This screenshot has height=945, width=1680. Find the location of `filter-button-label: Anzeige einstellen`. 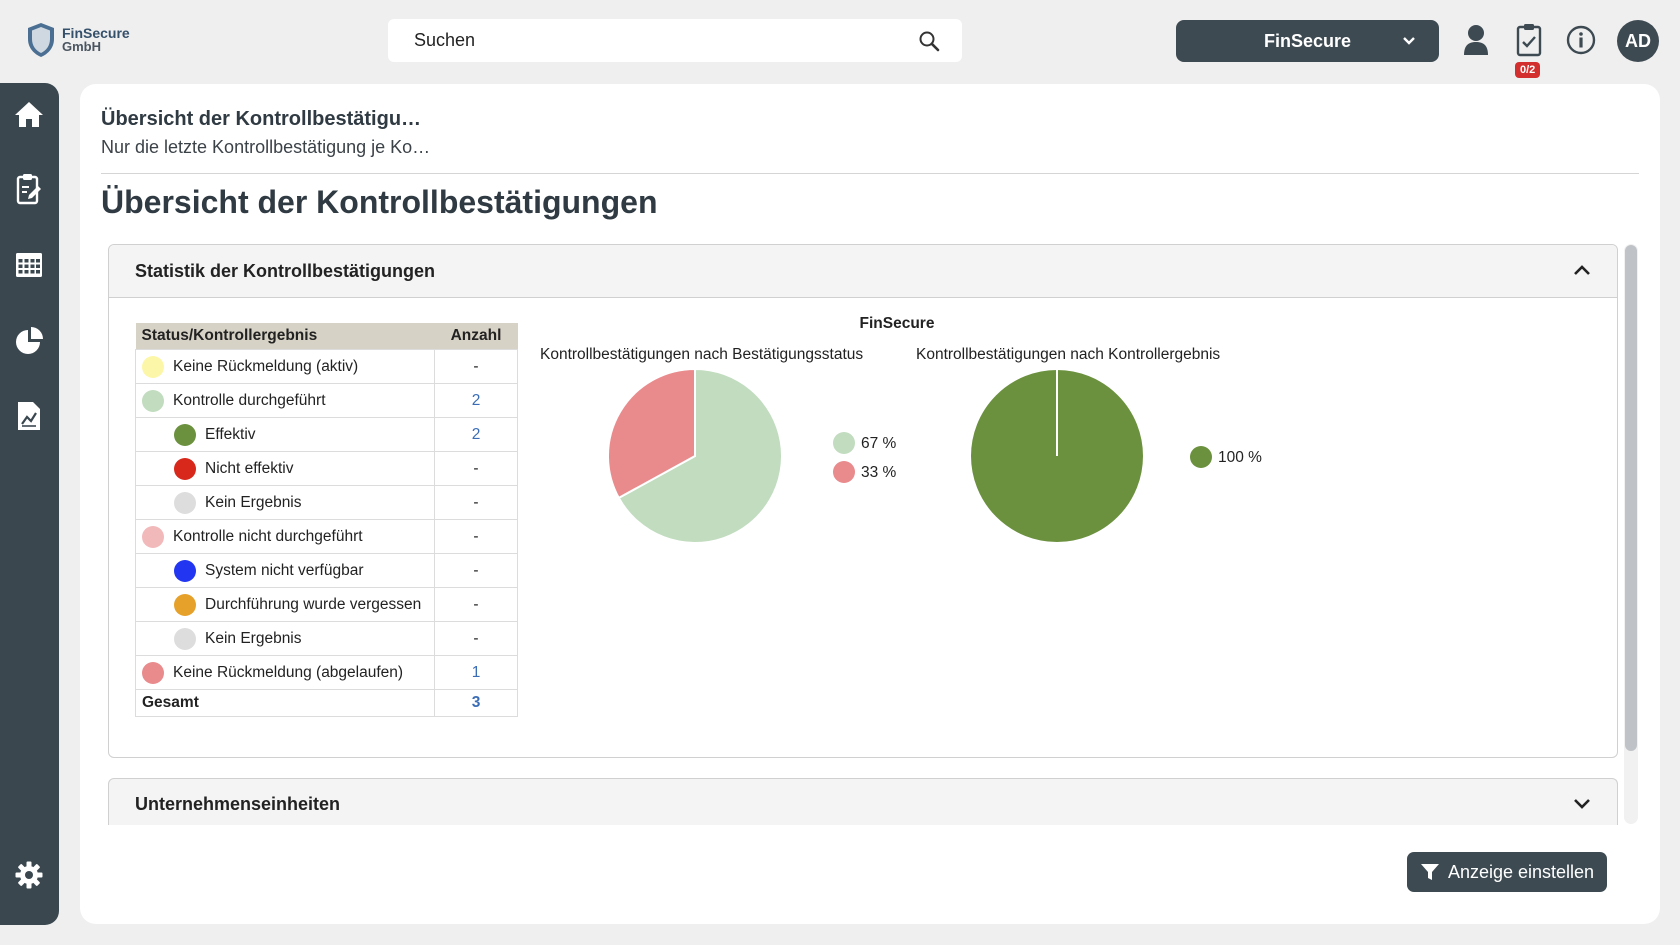

filter-button-label: Anzeige einstellen is located at coordinates (1521, 871).